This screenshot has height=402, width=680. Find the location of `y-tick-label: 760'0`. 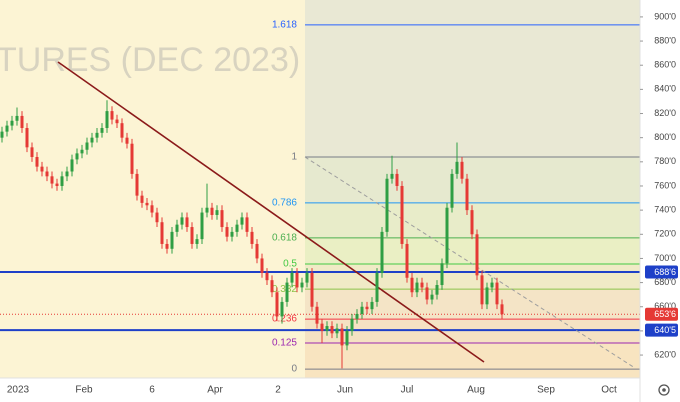

y-tick-label: 760'0 is located at coordinates (665, 185).